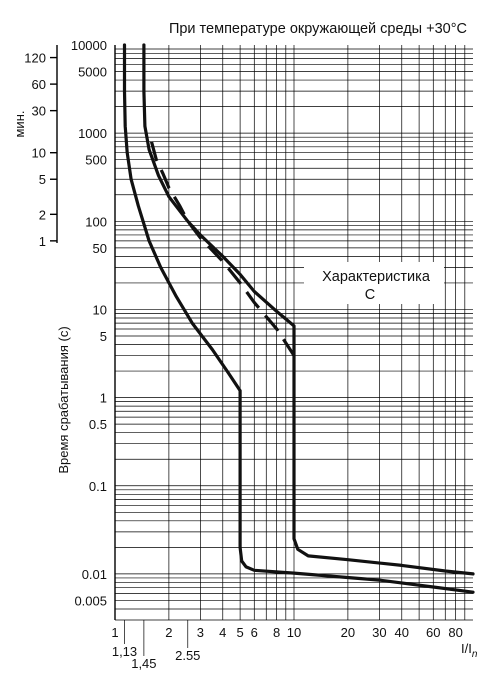 Image resolution: width=498 pixels, height=700 pixels. Describe the element at coordinates (89, 323) in the screenshot. I see `y-tick-labels: 10000 5000 1000 500 100 50 10 5 1 0.5 0.1 0.01 0.005` at that location.